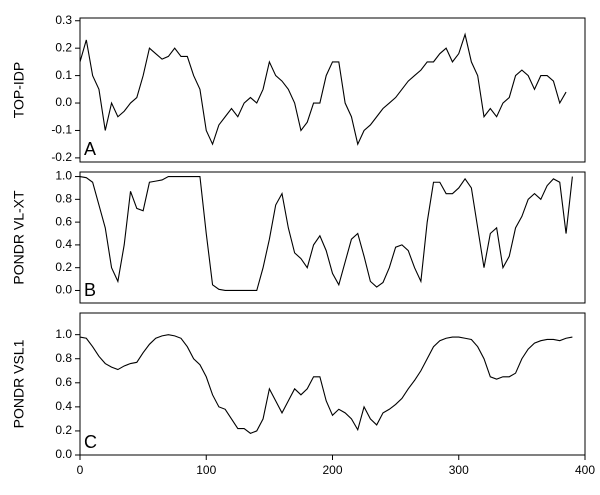 The image size is (600, 495). I want to click on panel-label: B, so click(90, 290).